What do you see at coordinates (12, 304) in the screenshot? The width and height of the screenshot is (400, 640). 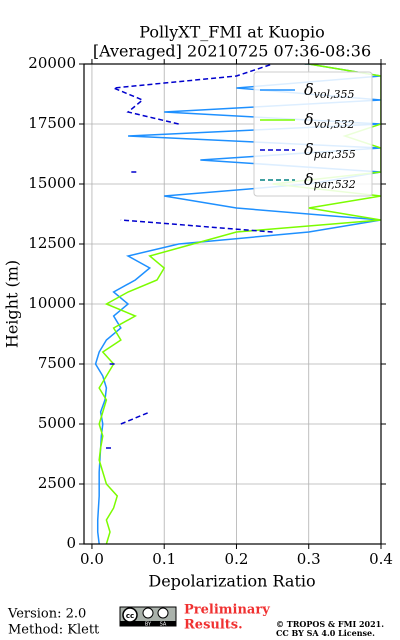 I see `y-axis-label: Height (m)` at bounding box center [12, 304].